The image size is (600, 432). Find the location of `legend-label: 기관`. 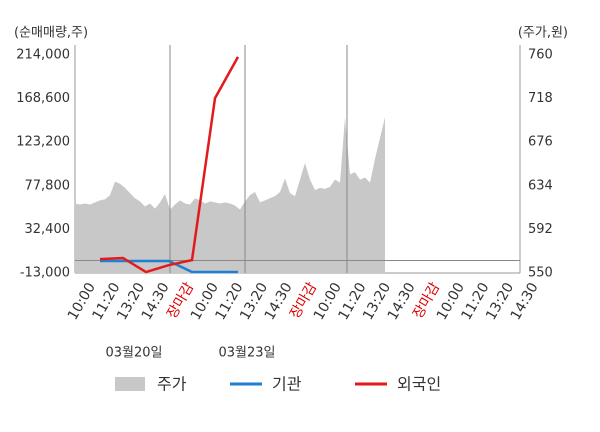

legend-label: 기관 is located at coordinates (287, 384).